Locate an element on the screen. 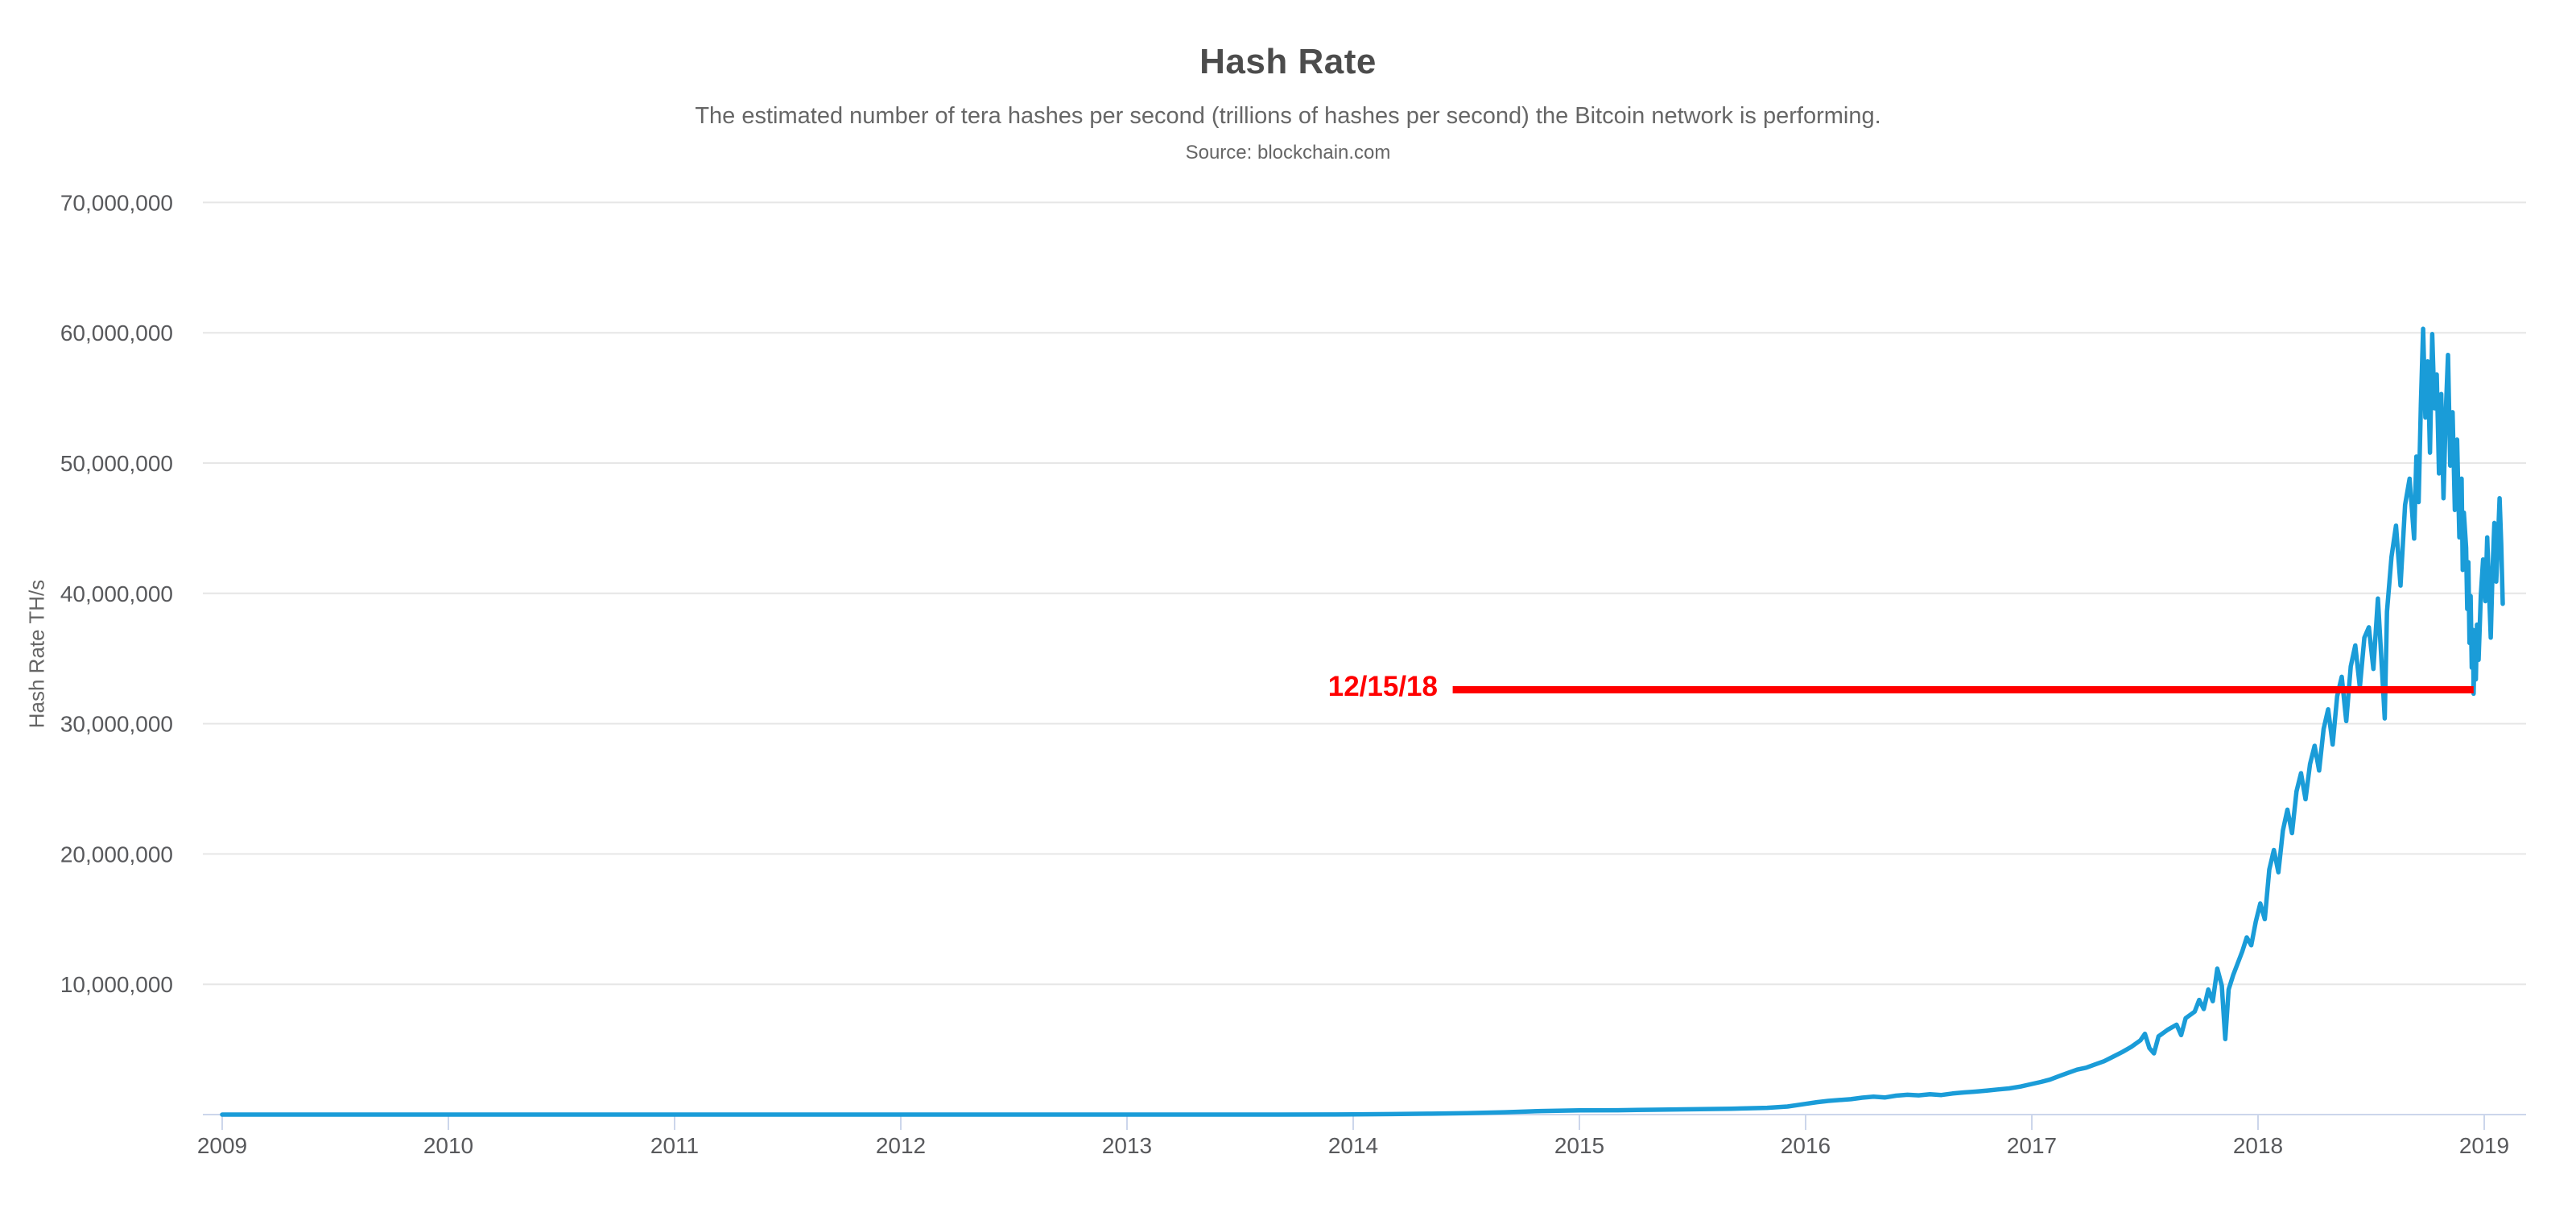 The width and height of the screenshot is (2576, 1208). y-axis-tick-label: 20,000,000 is located at coordinates (116, 854).